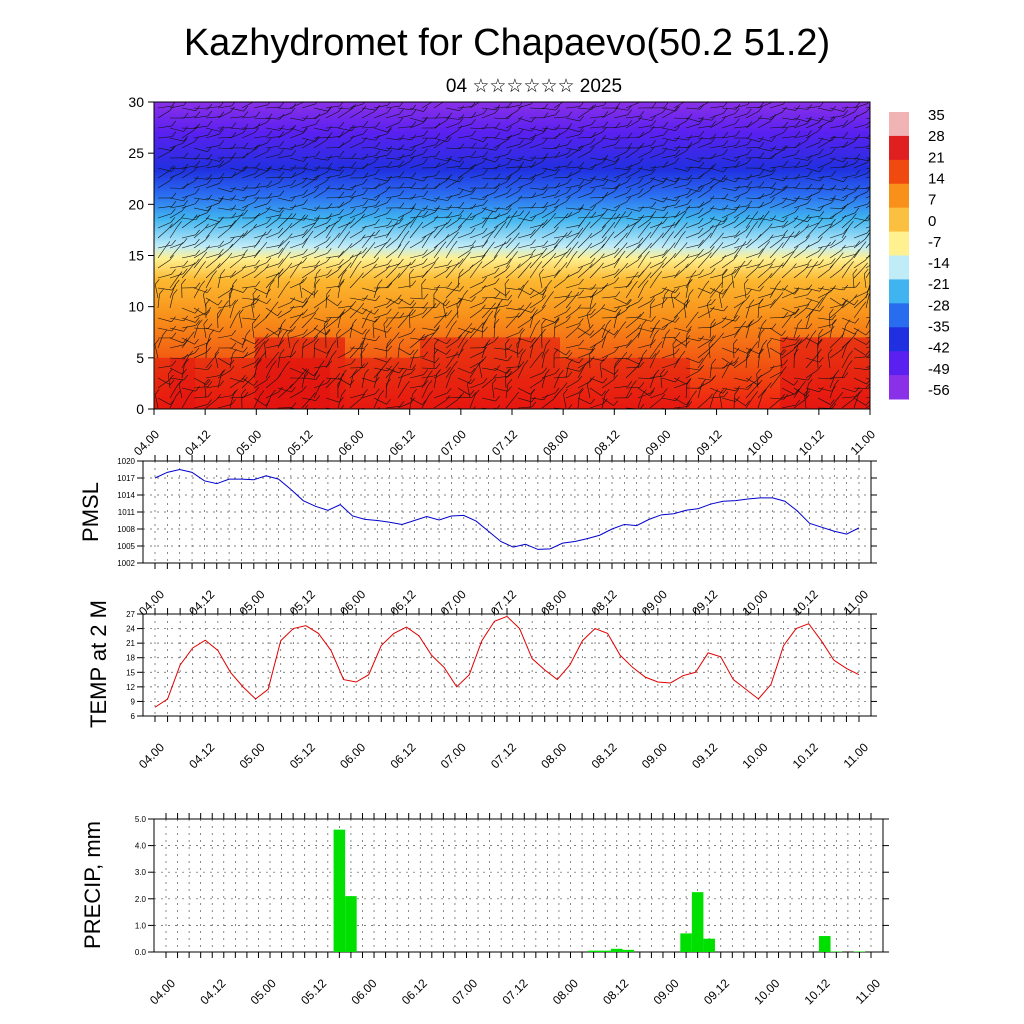 The height and width of the screenshot is (1024, 1024). Describe the element at coordinates (136, 102) in the screenshot. I see `height-tick-label: 30` at that location.